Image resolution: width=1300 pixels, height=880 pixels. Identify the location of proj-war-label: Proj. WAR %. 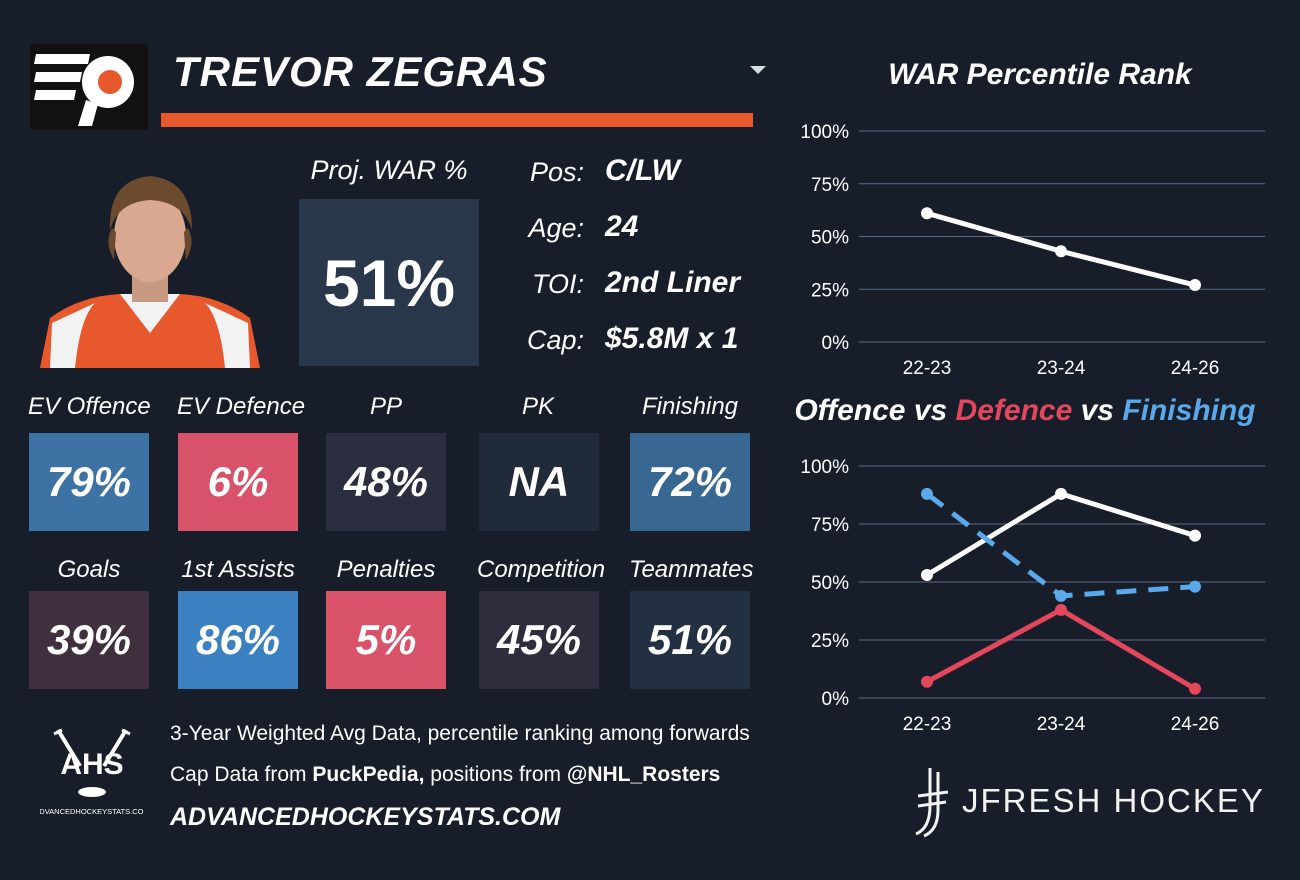
(389, 170).